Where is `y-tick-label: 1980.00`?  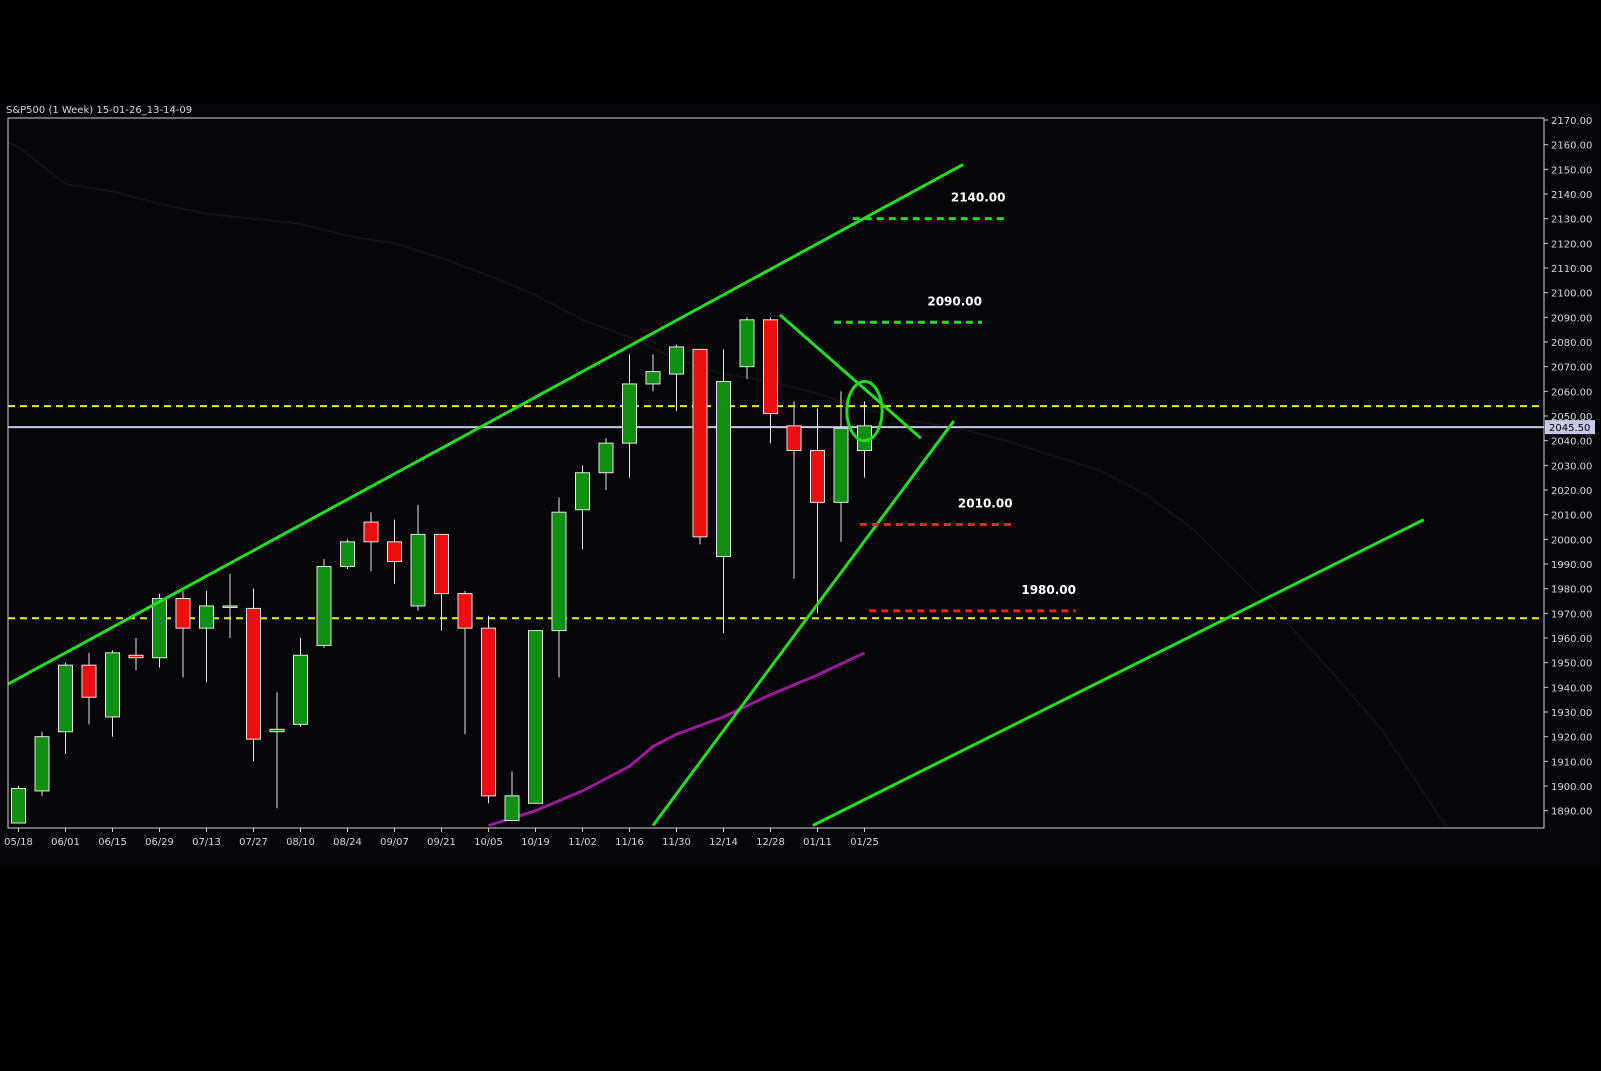
y-tick-label: 1980.00 is located at coordinates (1571, 590).